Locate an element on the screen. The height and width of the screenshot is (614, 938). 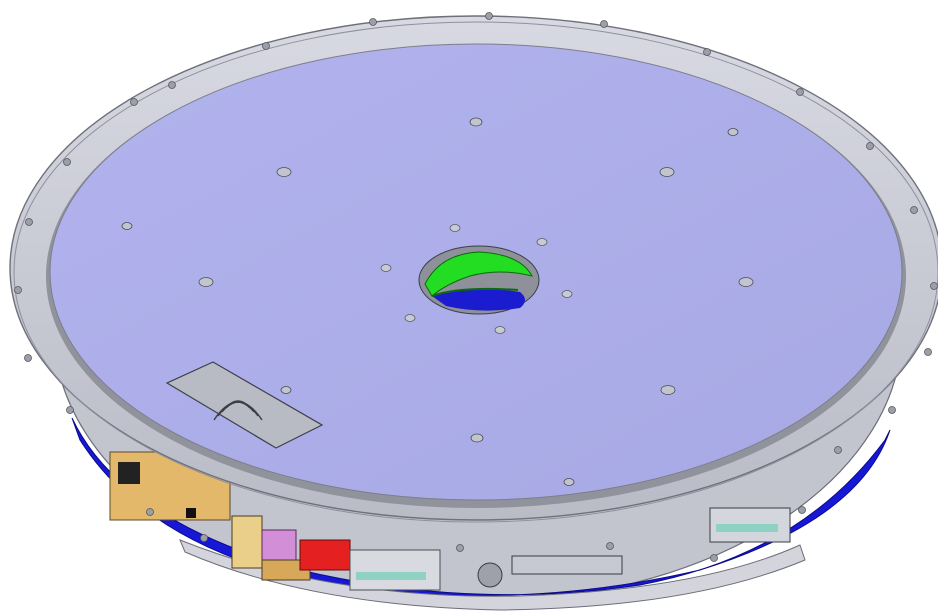
small-socket is located at coordinates (191, 513).